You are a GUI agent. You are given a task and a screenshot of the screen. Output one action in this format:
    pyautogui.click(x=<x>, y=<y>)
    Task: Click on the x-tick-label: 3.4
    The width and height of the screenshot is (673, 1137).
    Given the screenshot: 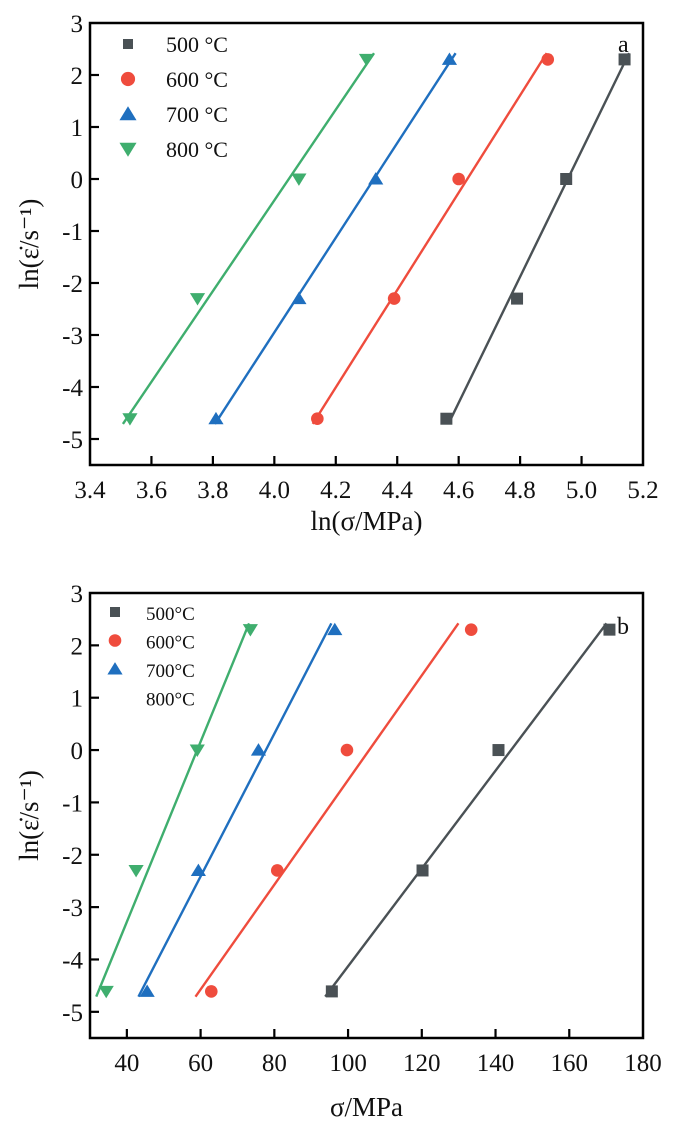 What is the action you would take?
    pyautogui.click(x=90, y=490)
    